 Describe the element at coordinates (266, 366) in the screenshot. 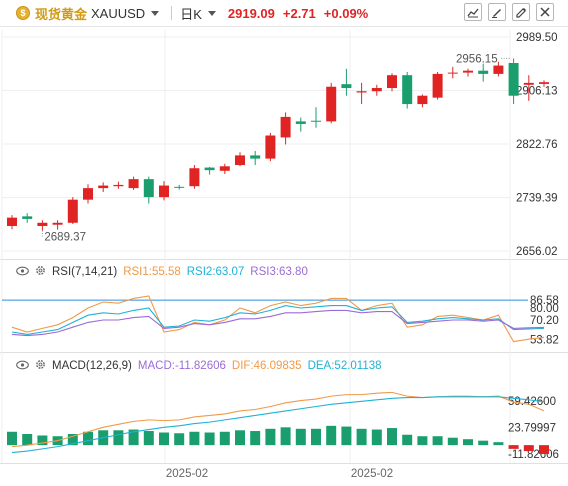

I see `dif-value: DIF:46.09835` at that location.